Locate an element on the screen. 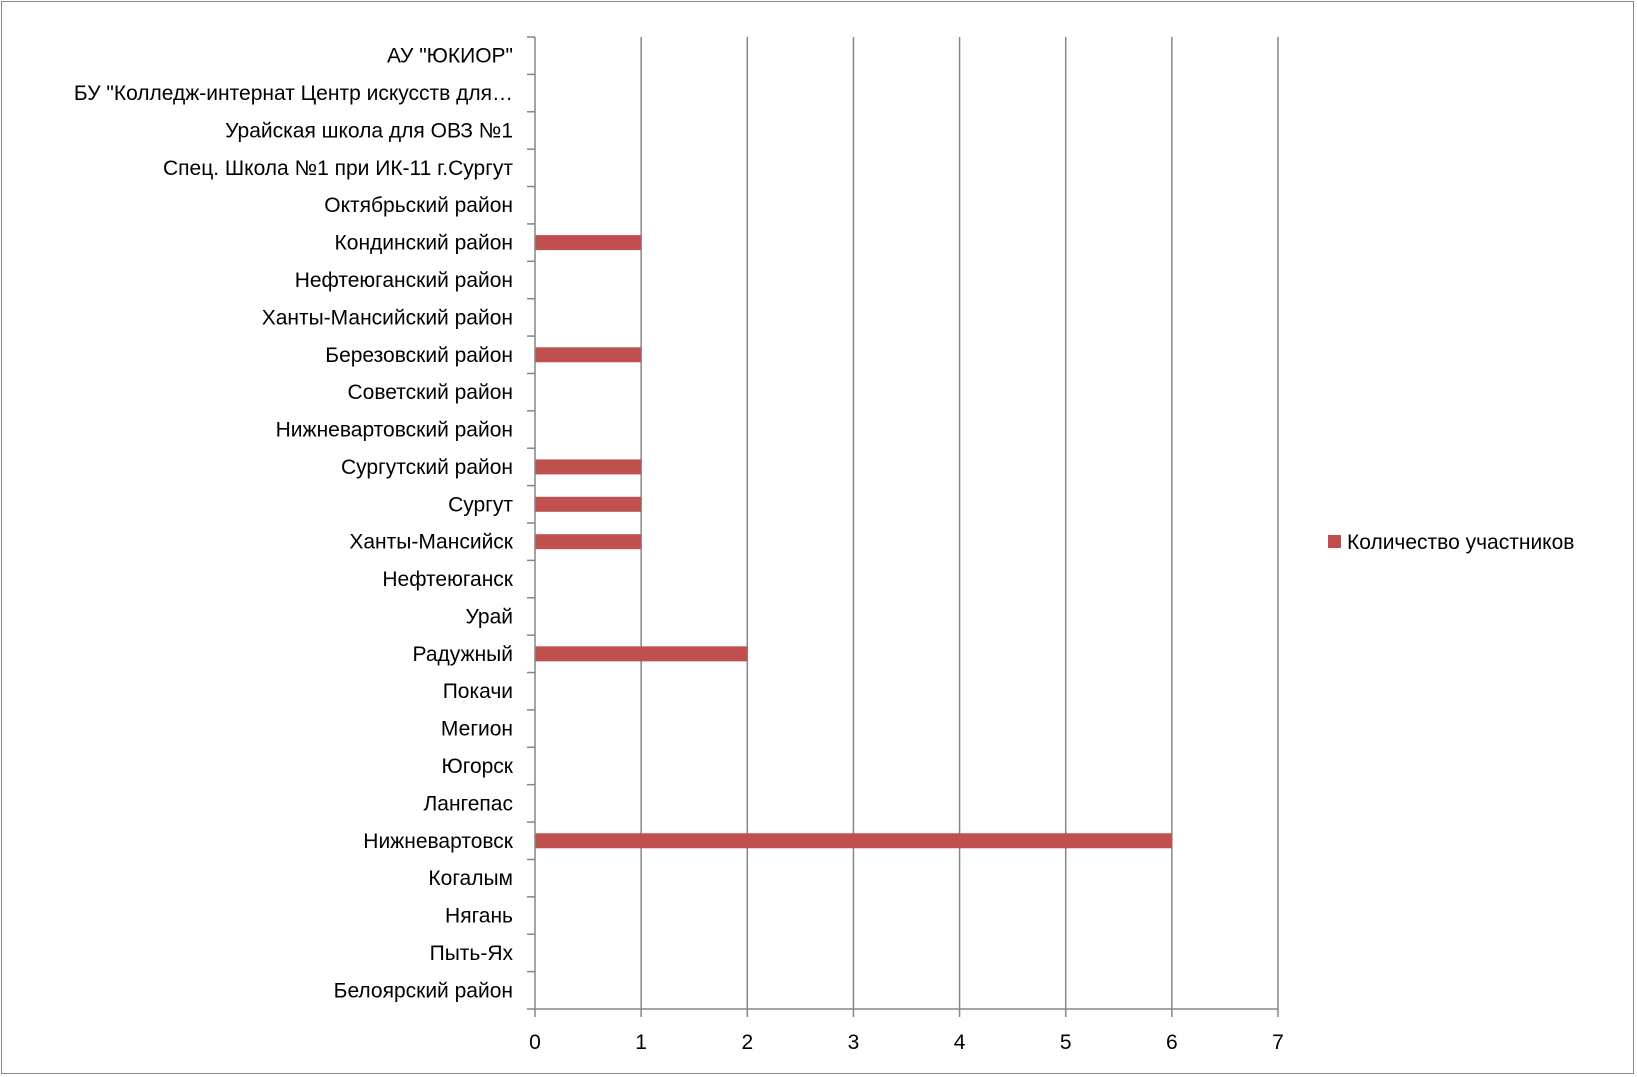 The width and height of the screenshot is (1637, 1077). x-tick-label-0: 0 is located at coordinates (535, 1042).